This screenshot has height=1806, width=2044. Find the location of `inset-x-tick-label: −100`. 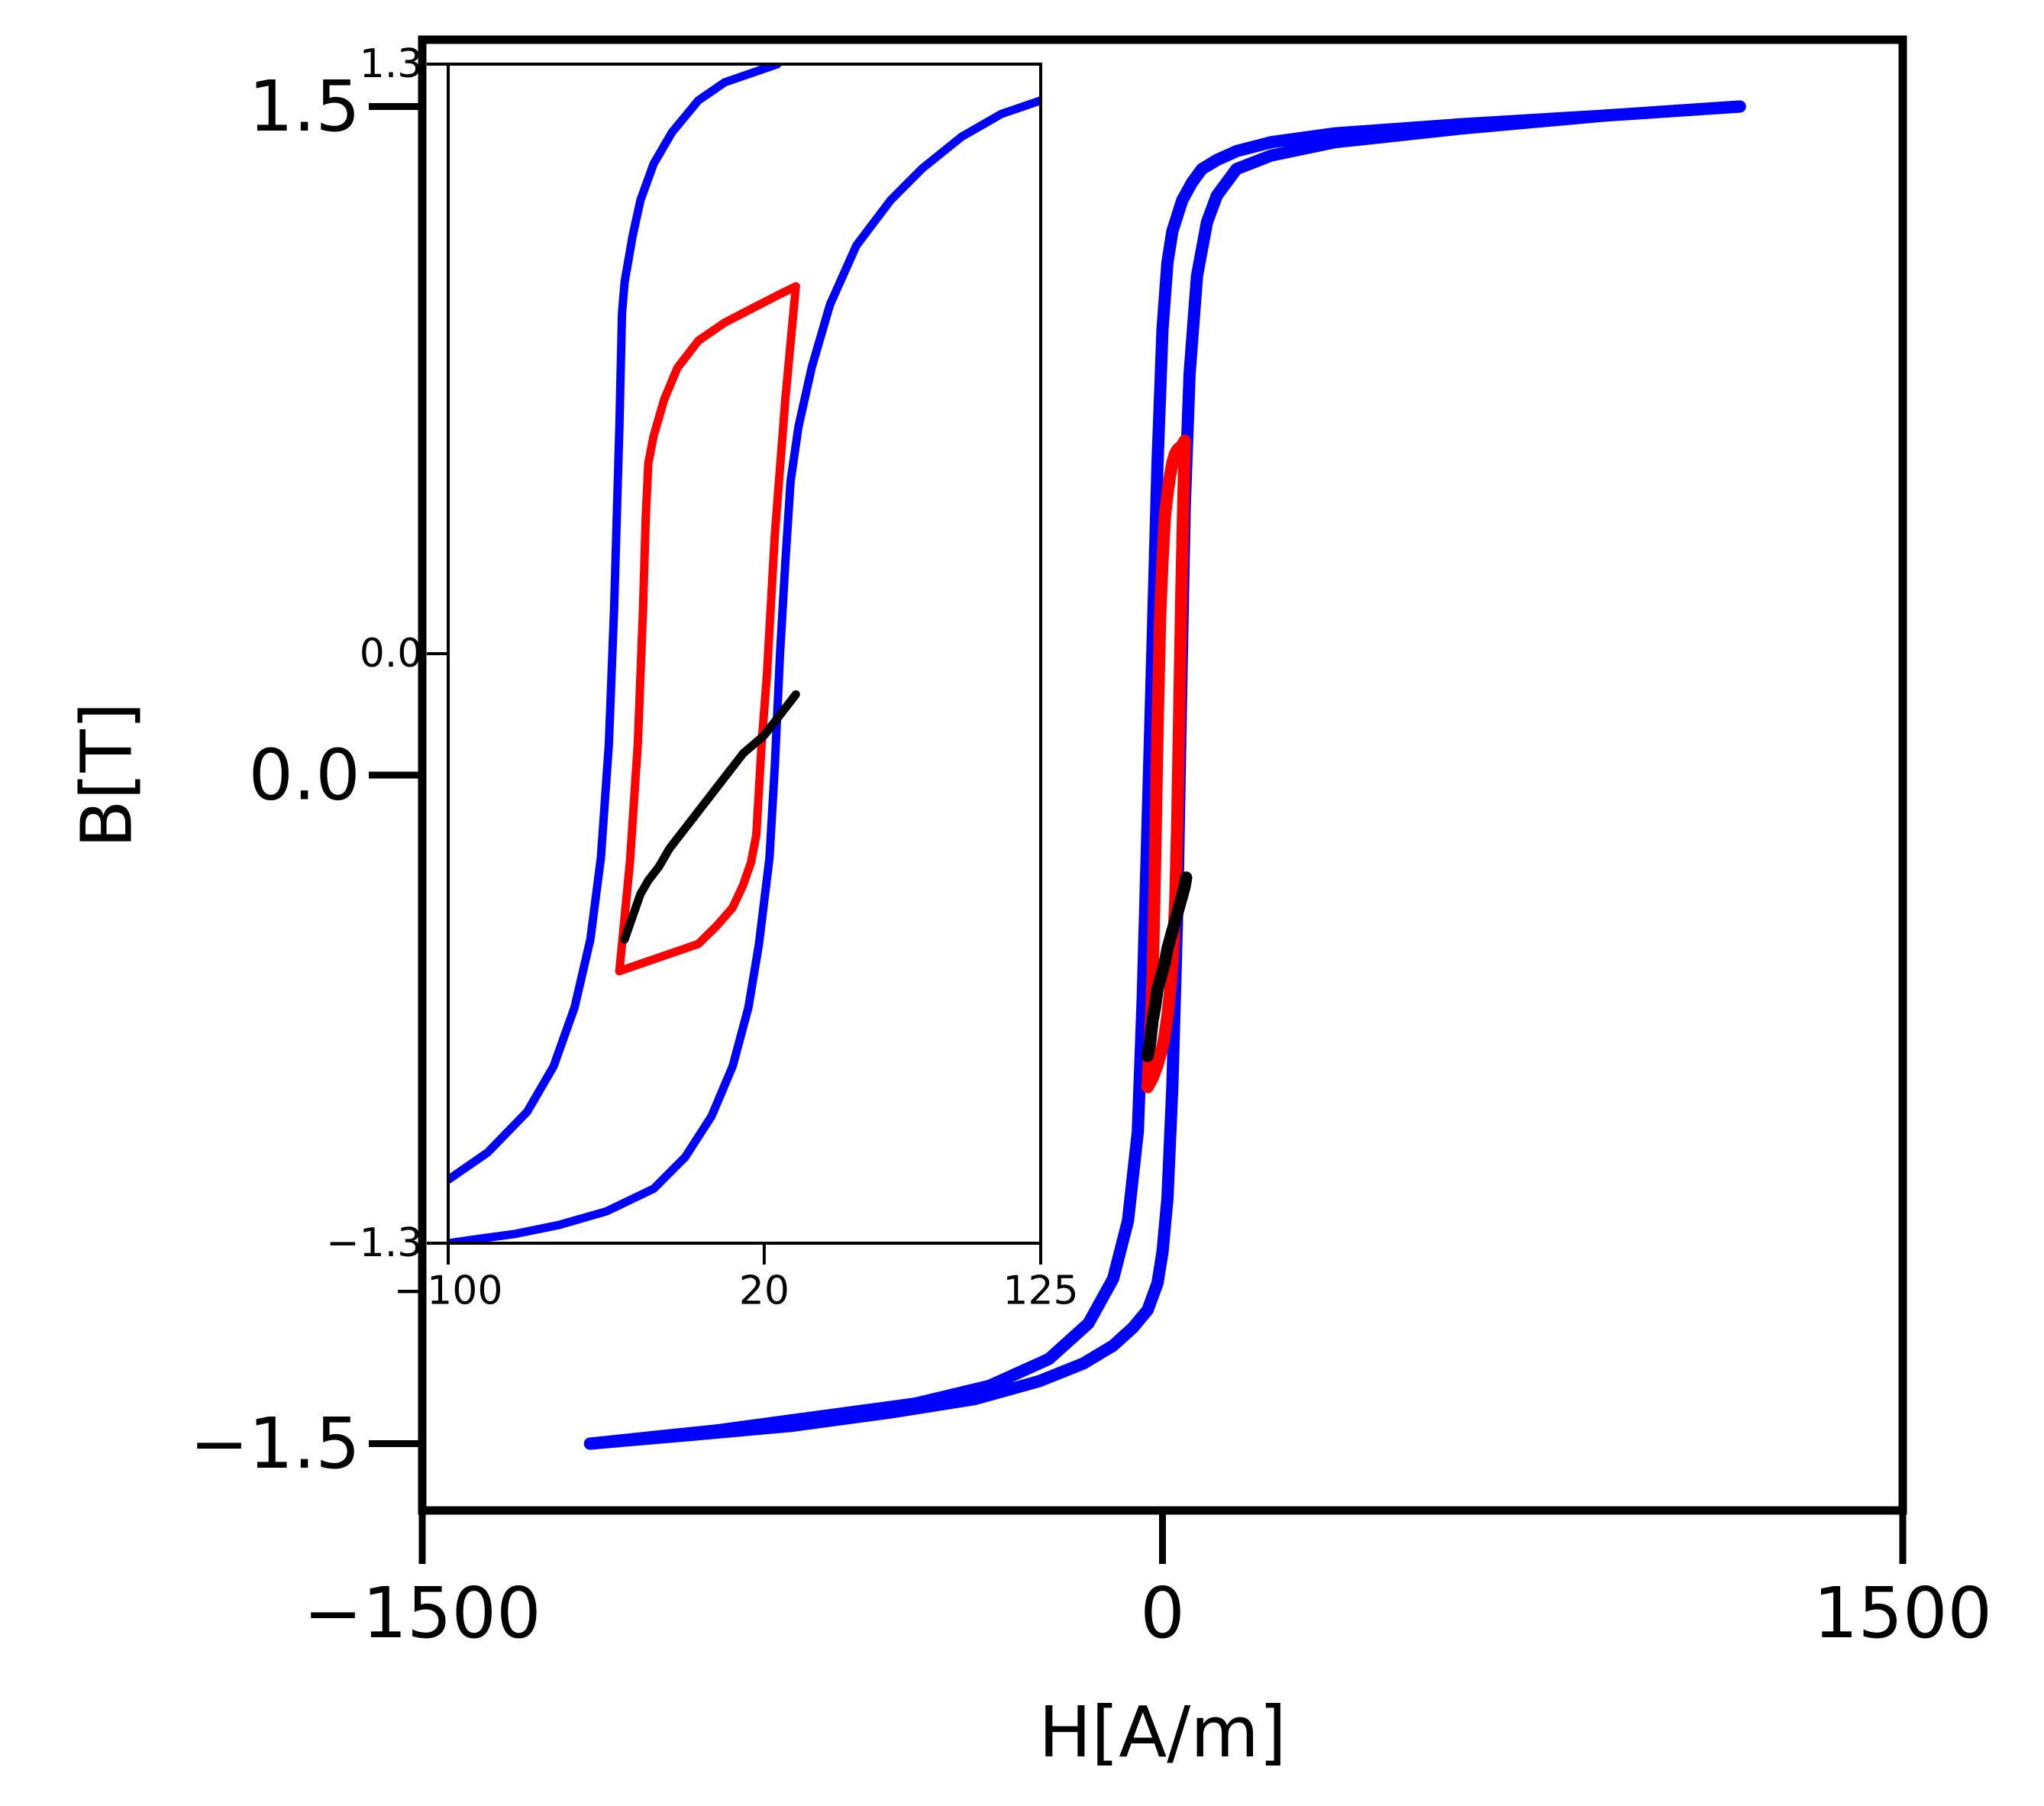

inset-x-tick-label: −100 is located at coordinates (449, 1291).